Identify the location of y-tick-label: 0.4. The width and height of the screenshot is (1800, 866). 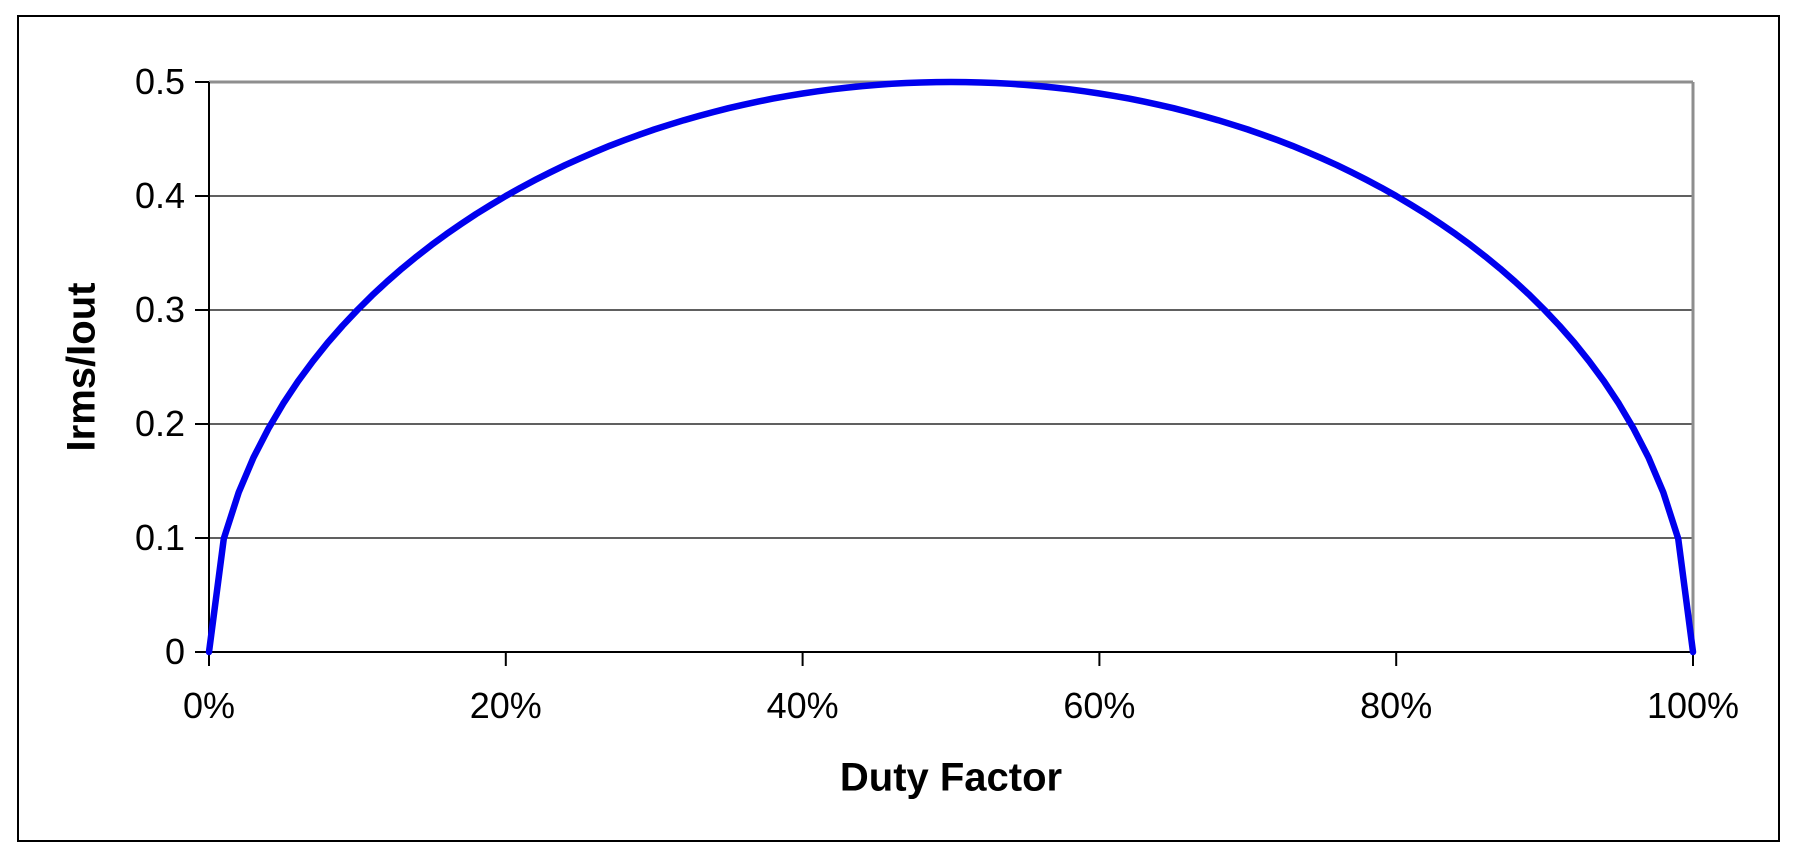
(159, 195).